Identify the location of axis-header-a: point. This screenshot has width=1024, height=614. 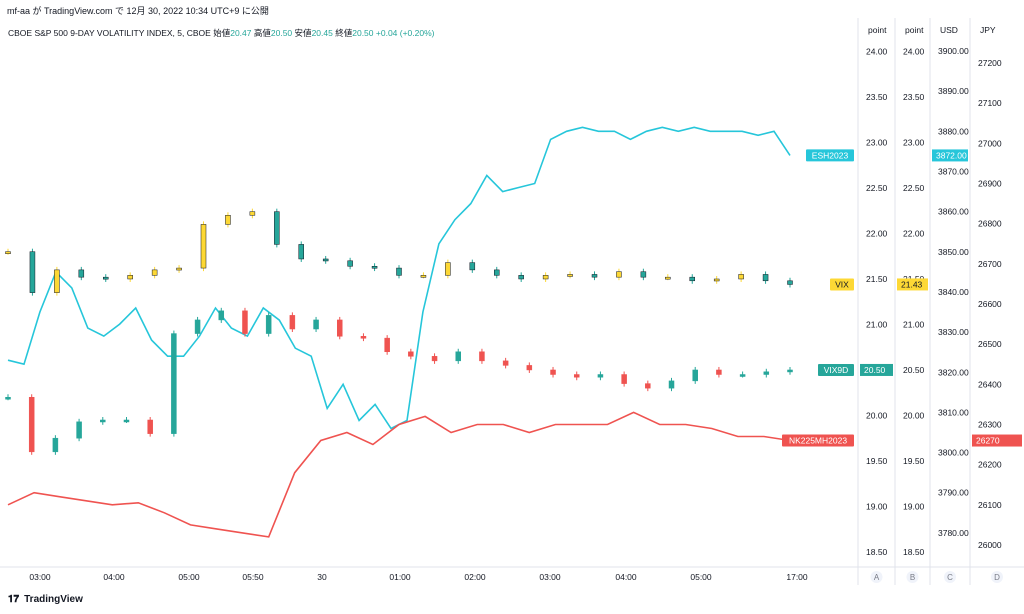
(877, 30).